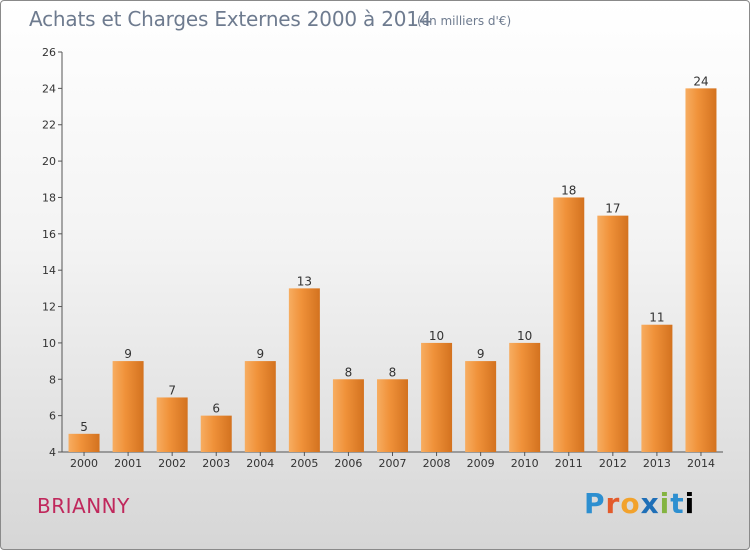 This screenshot has height=550, width=750. What do you see at coordinates (464, 21) in the screenshot?
I see `chart-subtitle: (en milliers d'€)` at bounding box center [464, 21].